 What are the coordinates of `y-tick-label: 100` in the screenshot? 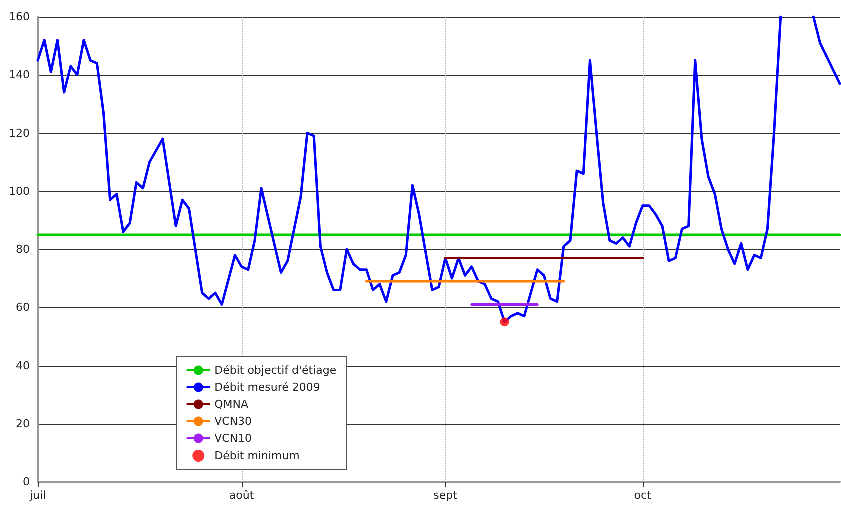 It's located at (19, 191).